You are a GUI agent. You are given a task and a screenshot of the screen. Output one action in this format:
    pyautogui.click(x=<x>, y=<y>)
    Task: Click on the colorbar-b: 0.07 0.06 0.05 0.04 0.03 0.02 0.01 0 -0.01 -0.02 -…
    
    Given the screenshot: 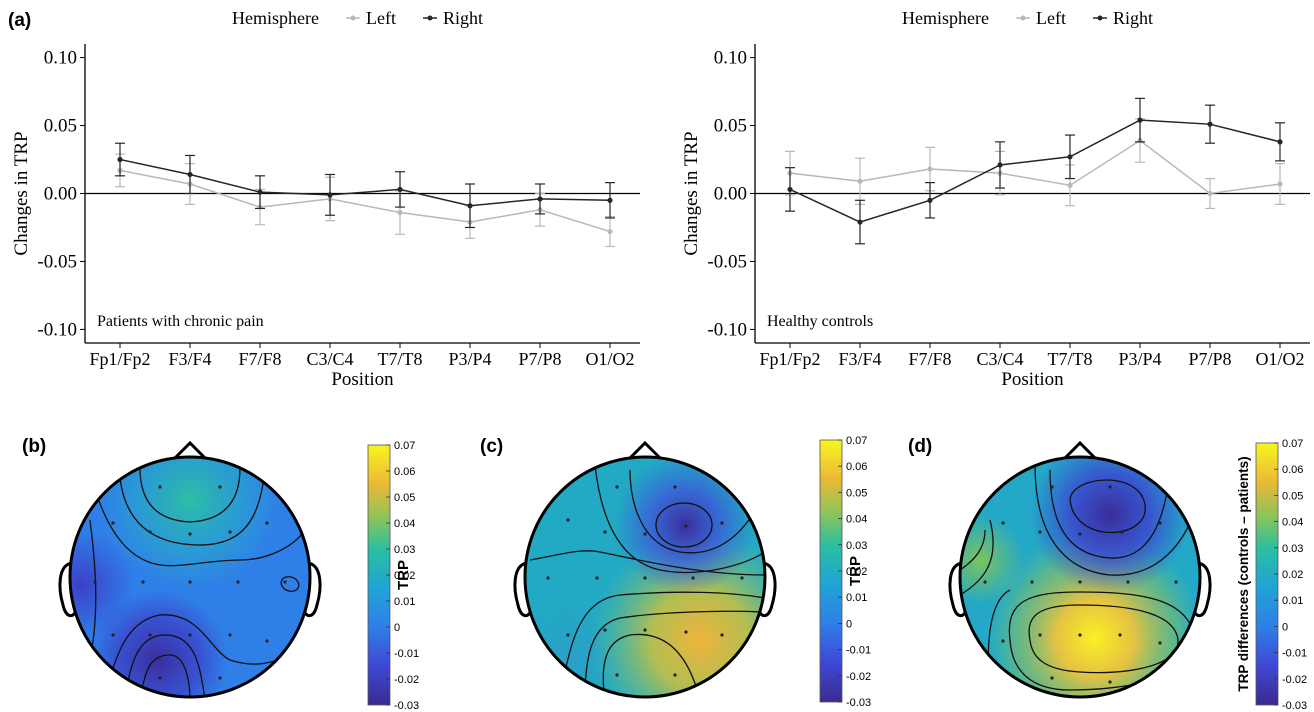 What is the action you would take?
    pyautogui.click(x=393, y=576)
    